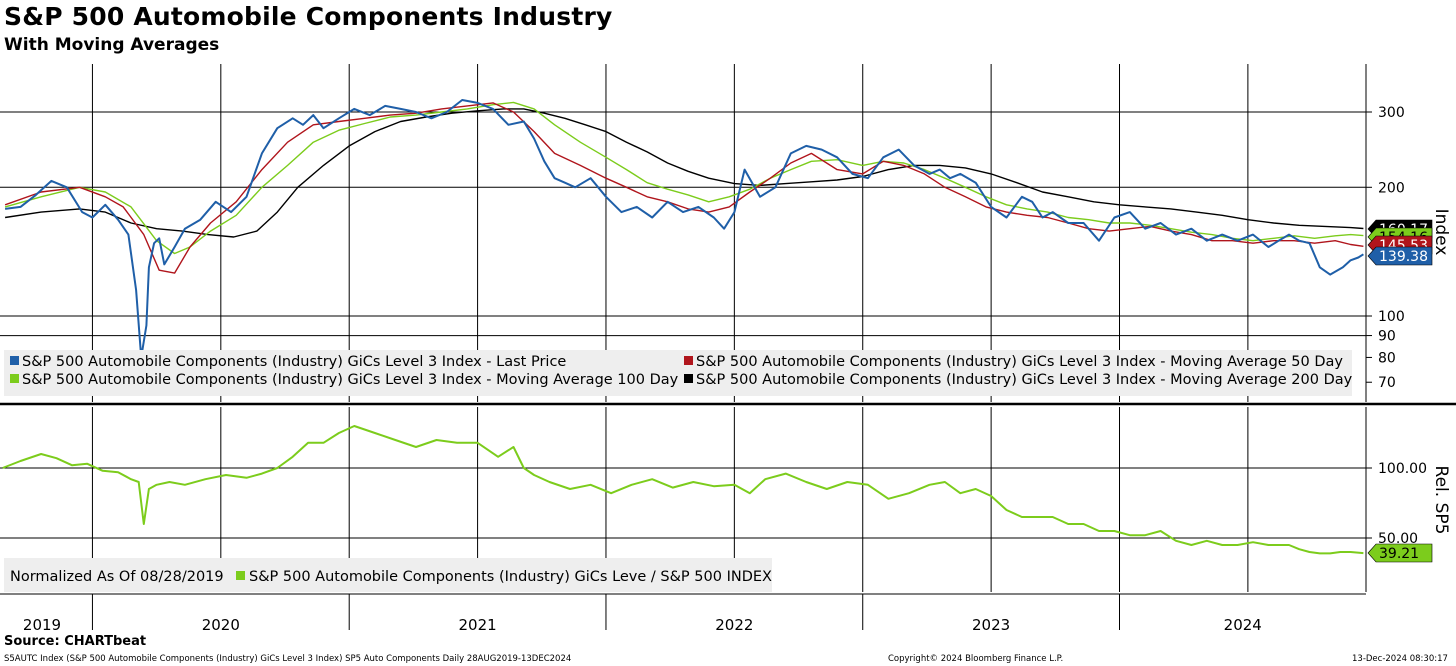  I want to click on top-y-tick-label-90: 90, so click(1387, 337).